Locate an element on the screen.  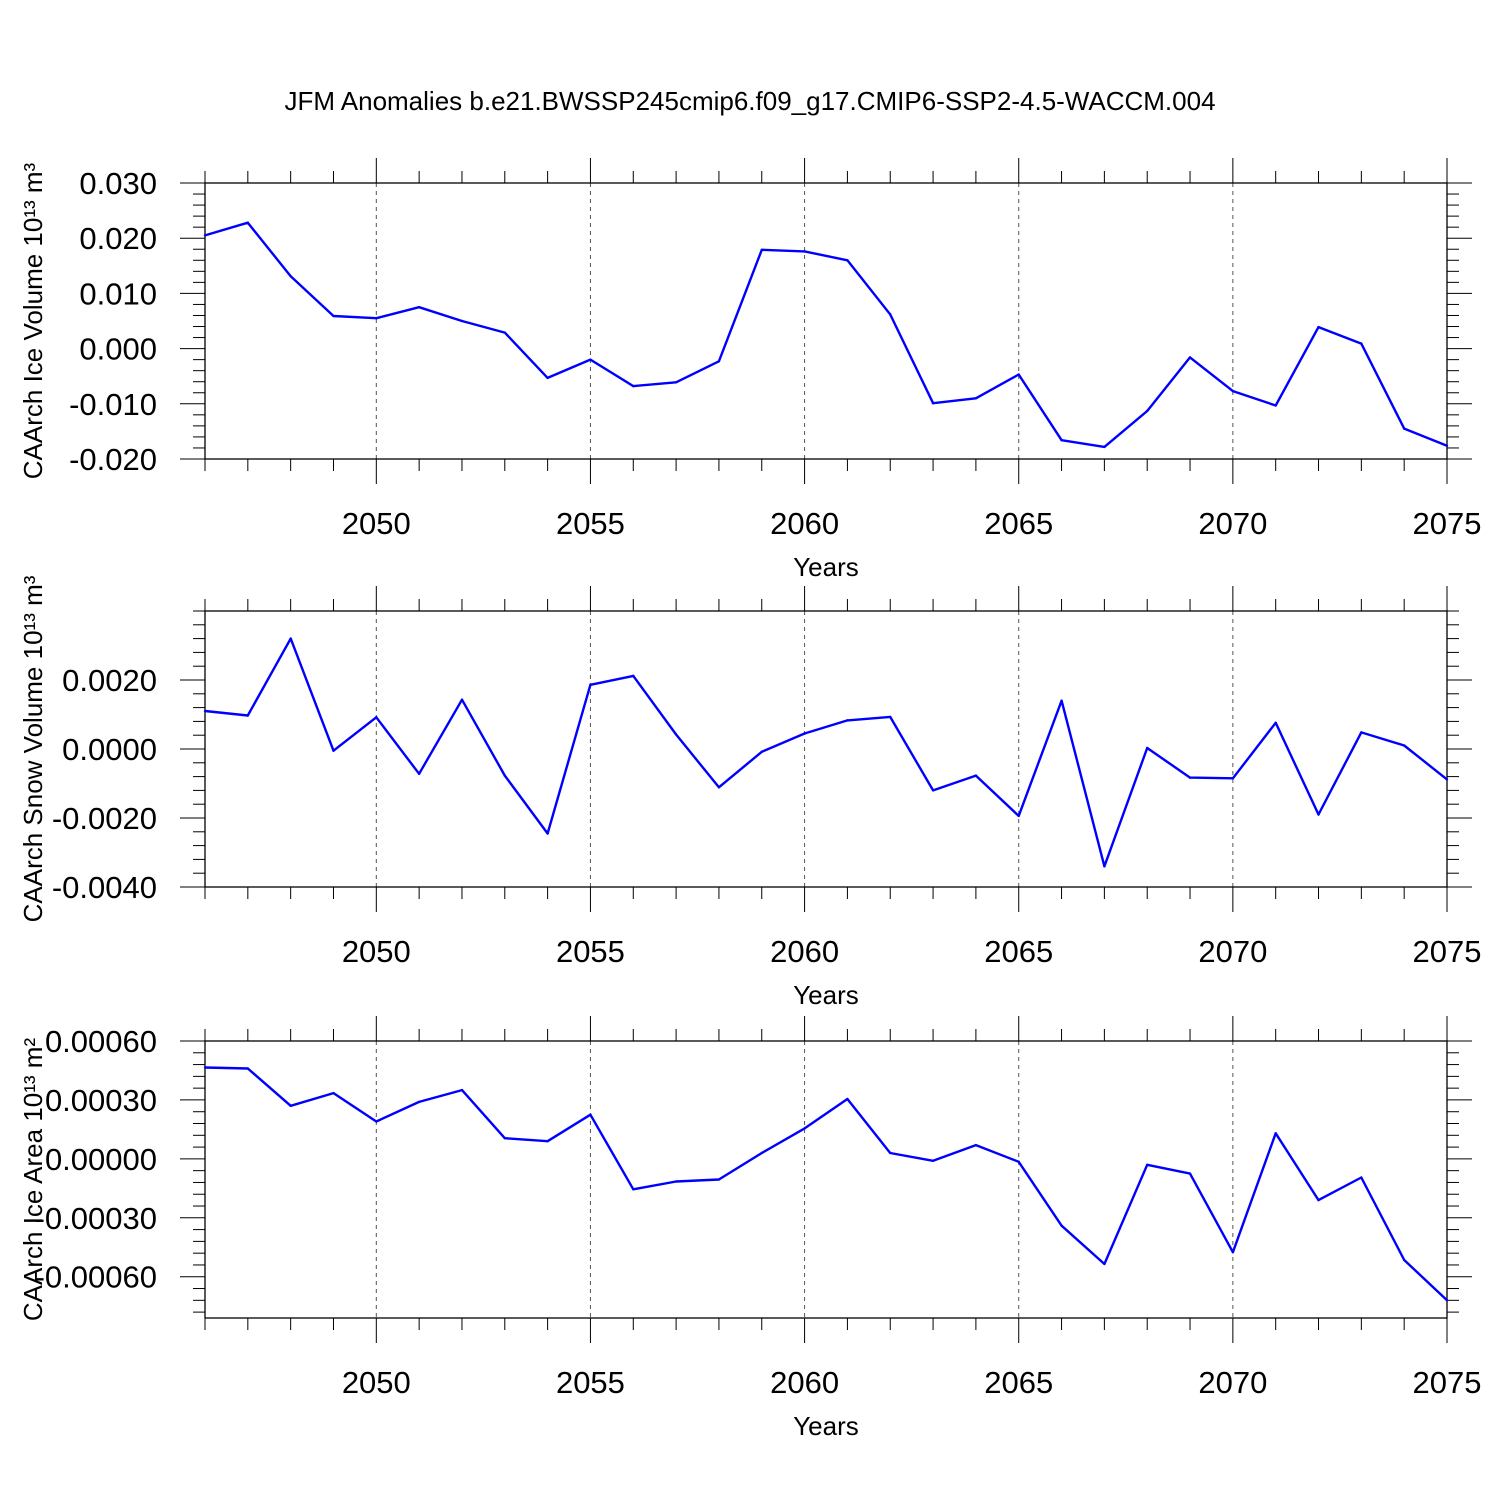
y-tick-label: -0.020 is located at coordinates (113, 459).